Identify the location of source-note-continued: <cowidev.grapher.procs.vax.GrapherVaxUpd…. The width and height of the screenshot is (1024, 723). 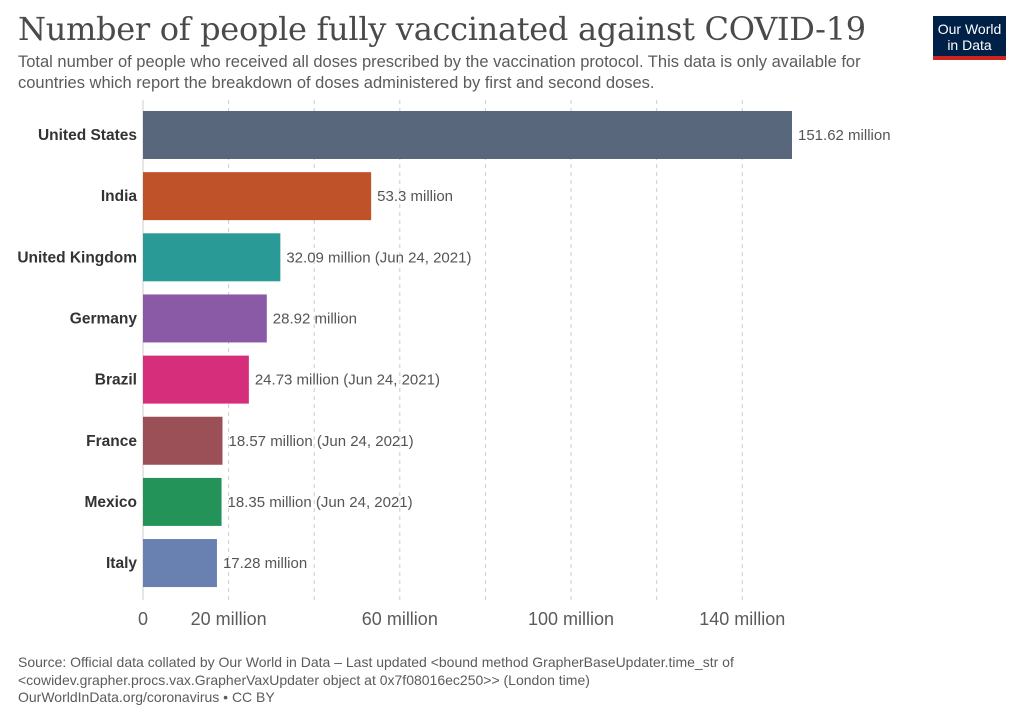
(304, 679).